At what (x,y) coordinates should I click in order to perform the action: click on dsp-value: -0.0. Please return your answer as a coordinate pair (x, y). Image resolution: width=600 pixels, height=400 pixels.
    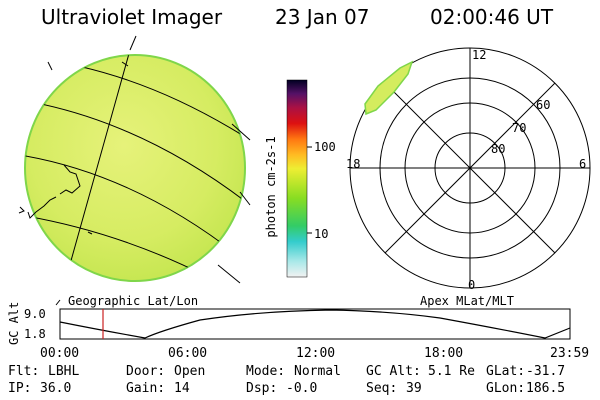
    Looking at the image, I should click on (302, 388).